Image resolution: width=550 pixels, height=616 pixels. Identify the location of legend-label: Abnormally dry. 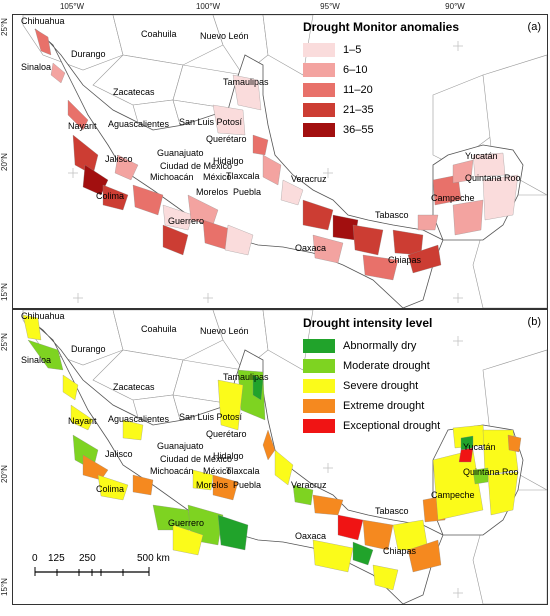
(380, 346).